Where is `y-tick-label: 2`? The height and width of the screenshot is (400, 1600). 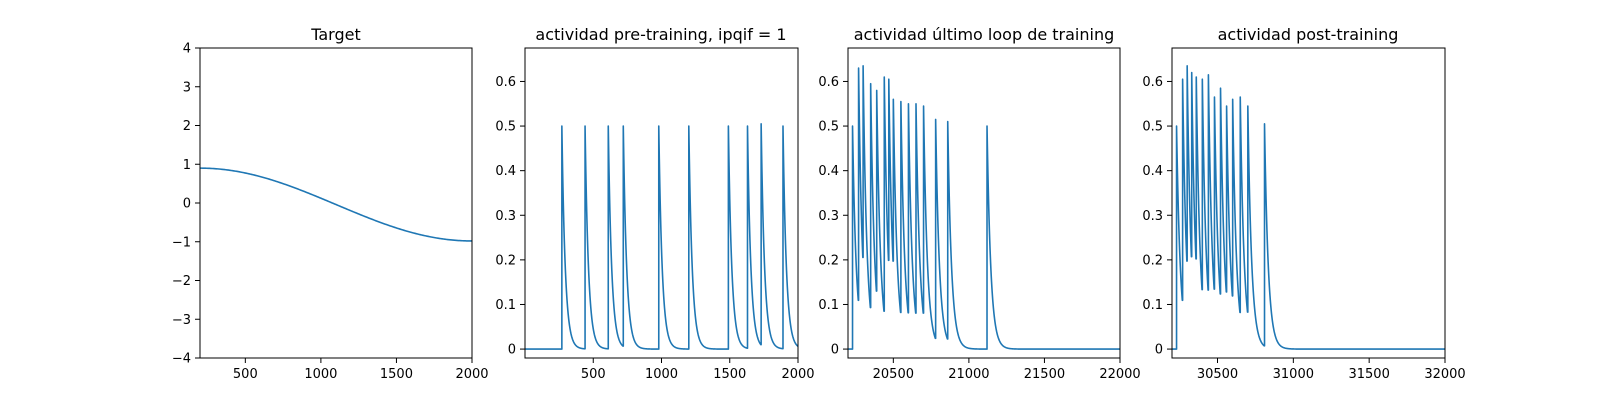 y-tick-label: 2 is located at coordinates (187, 126).